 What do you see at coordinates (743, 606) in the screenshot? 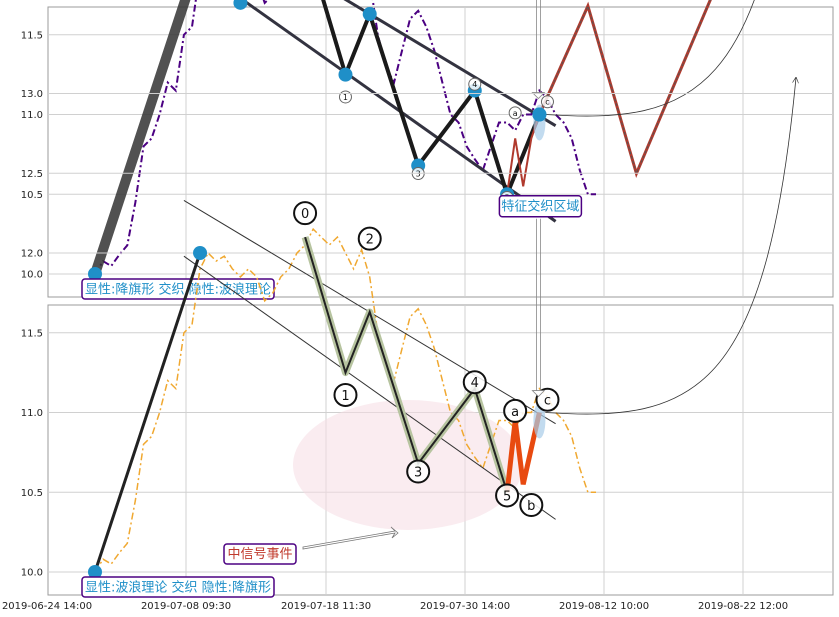
I see `x-tick-label: 2019-08-22 12:00` at bounding box center [743, 606].